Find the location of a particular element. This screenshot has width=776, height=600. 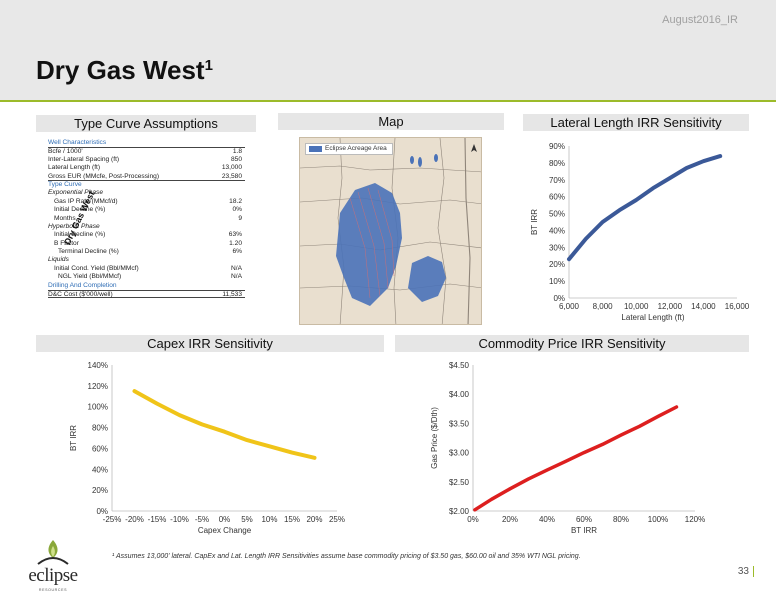

table-row-label: Exponential Phase is located at coordinates (75, 193).